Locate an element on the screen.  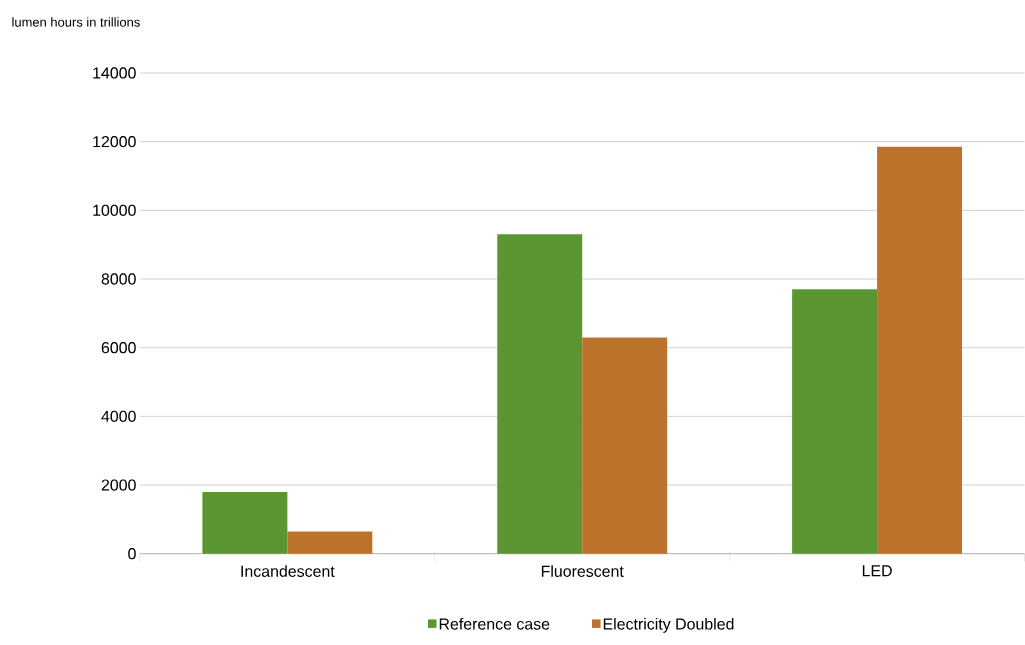
x-tick-label: LED is located at coordinates (877, 571).